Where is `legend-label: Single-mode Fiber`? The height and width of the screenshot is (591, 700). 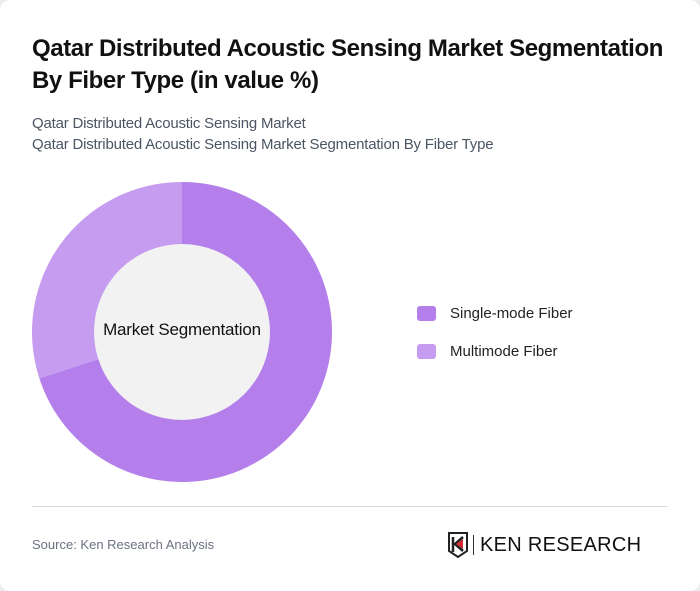 legend-label: Single-mode Fiber is located at coordinates (511, 313).